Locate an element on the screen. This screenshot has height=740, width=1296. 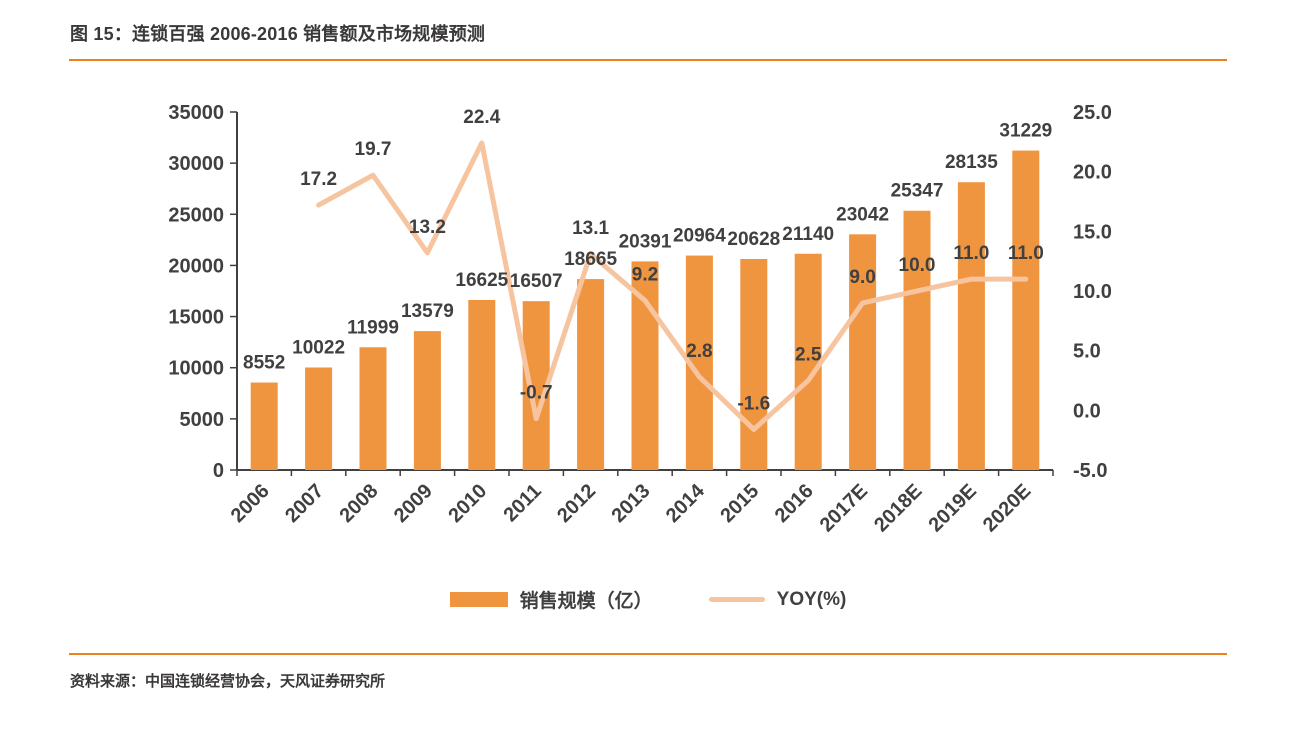
bar-2012 is located at coordinates (591, 374).